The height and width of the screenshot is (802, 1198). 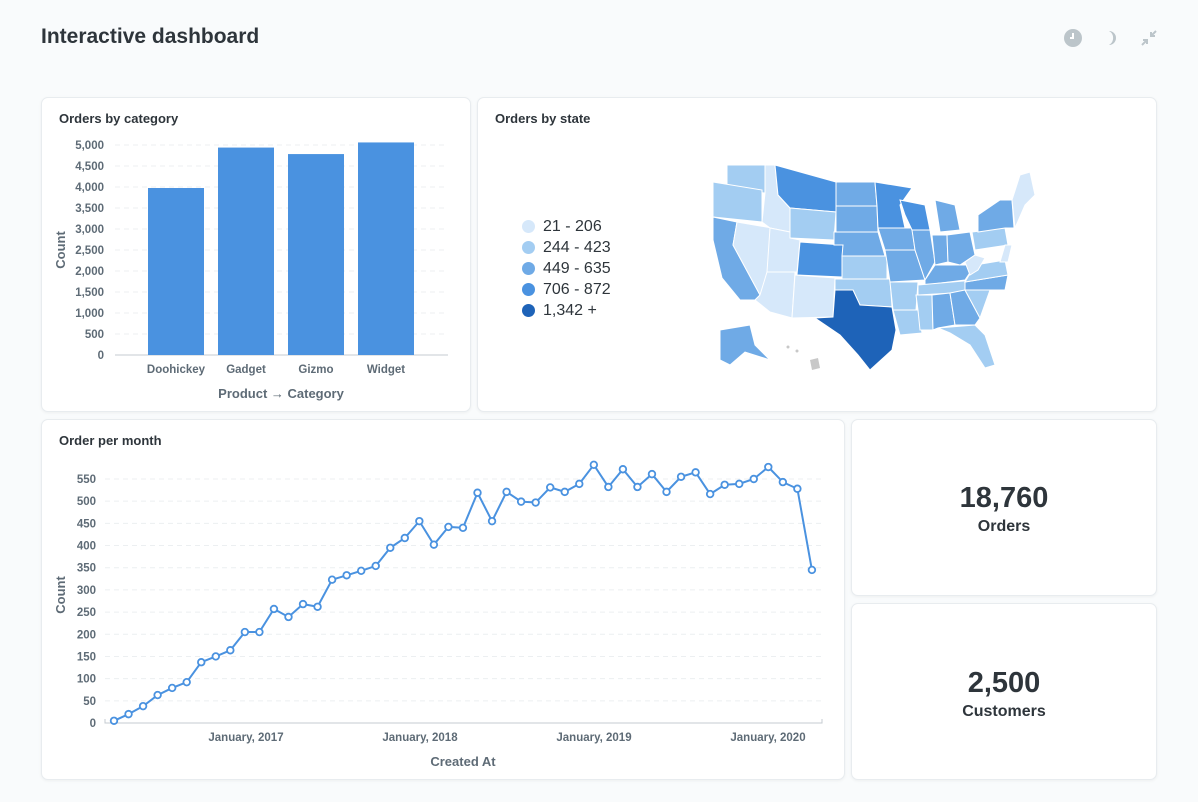 I want to click on state-ak, so click(x=745, y=345).